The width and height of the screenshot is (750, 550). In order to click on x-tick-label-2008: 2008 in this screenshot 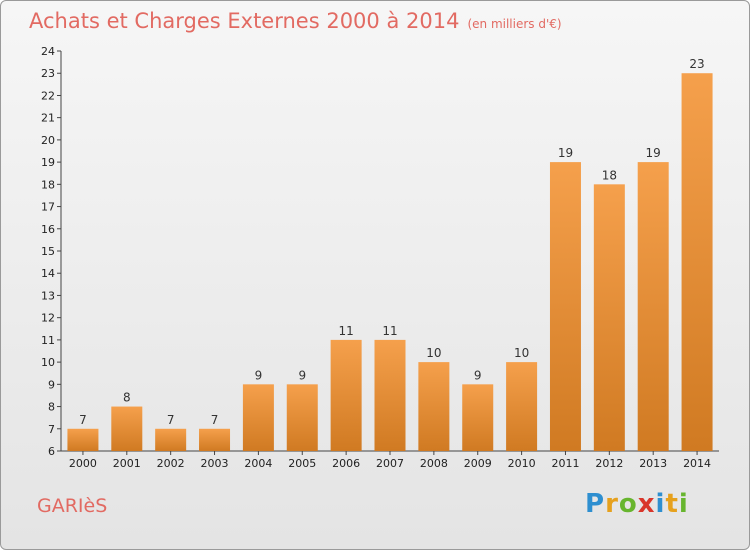, I will do `click(434, 463)`.